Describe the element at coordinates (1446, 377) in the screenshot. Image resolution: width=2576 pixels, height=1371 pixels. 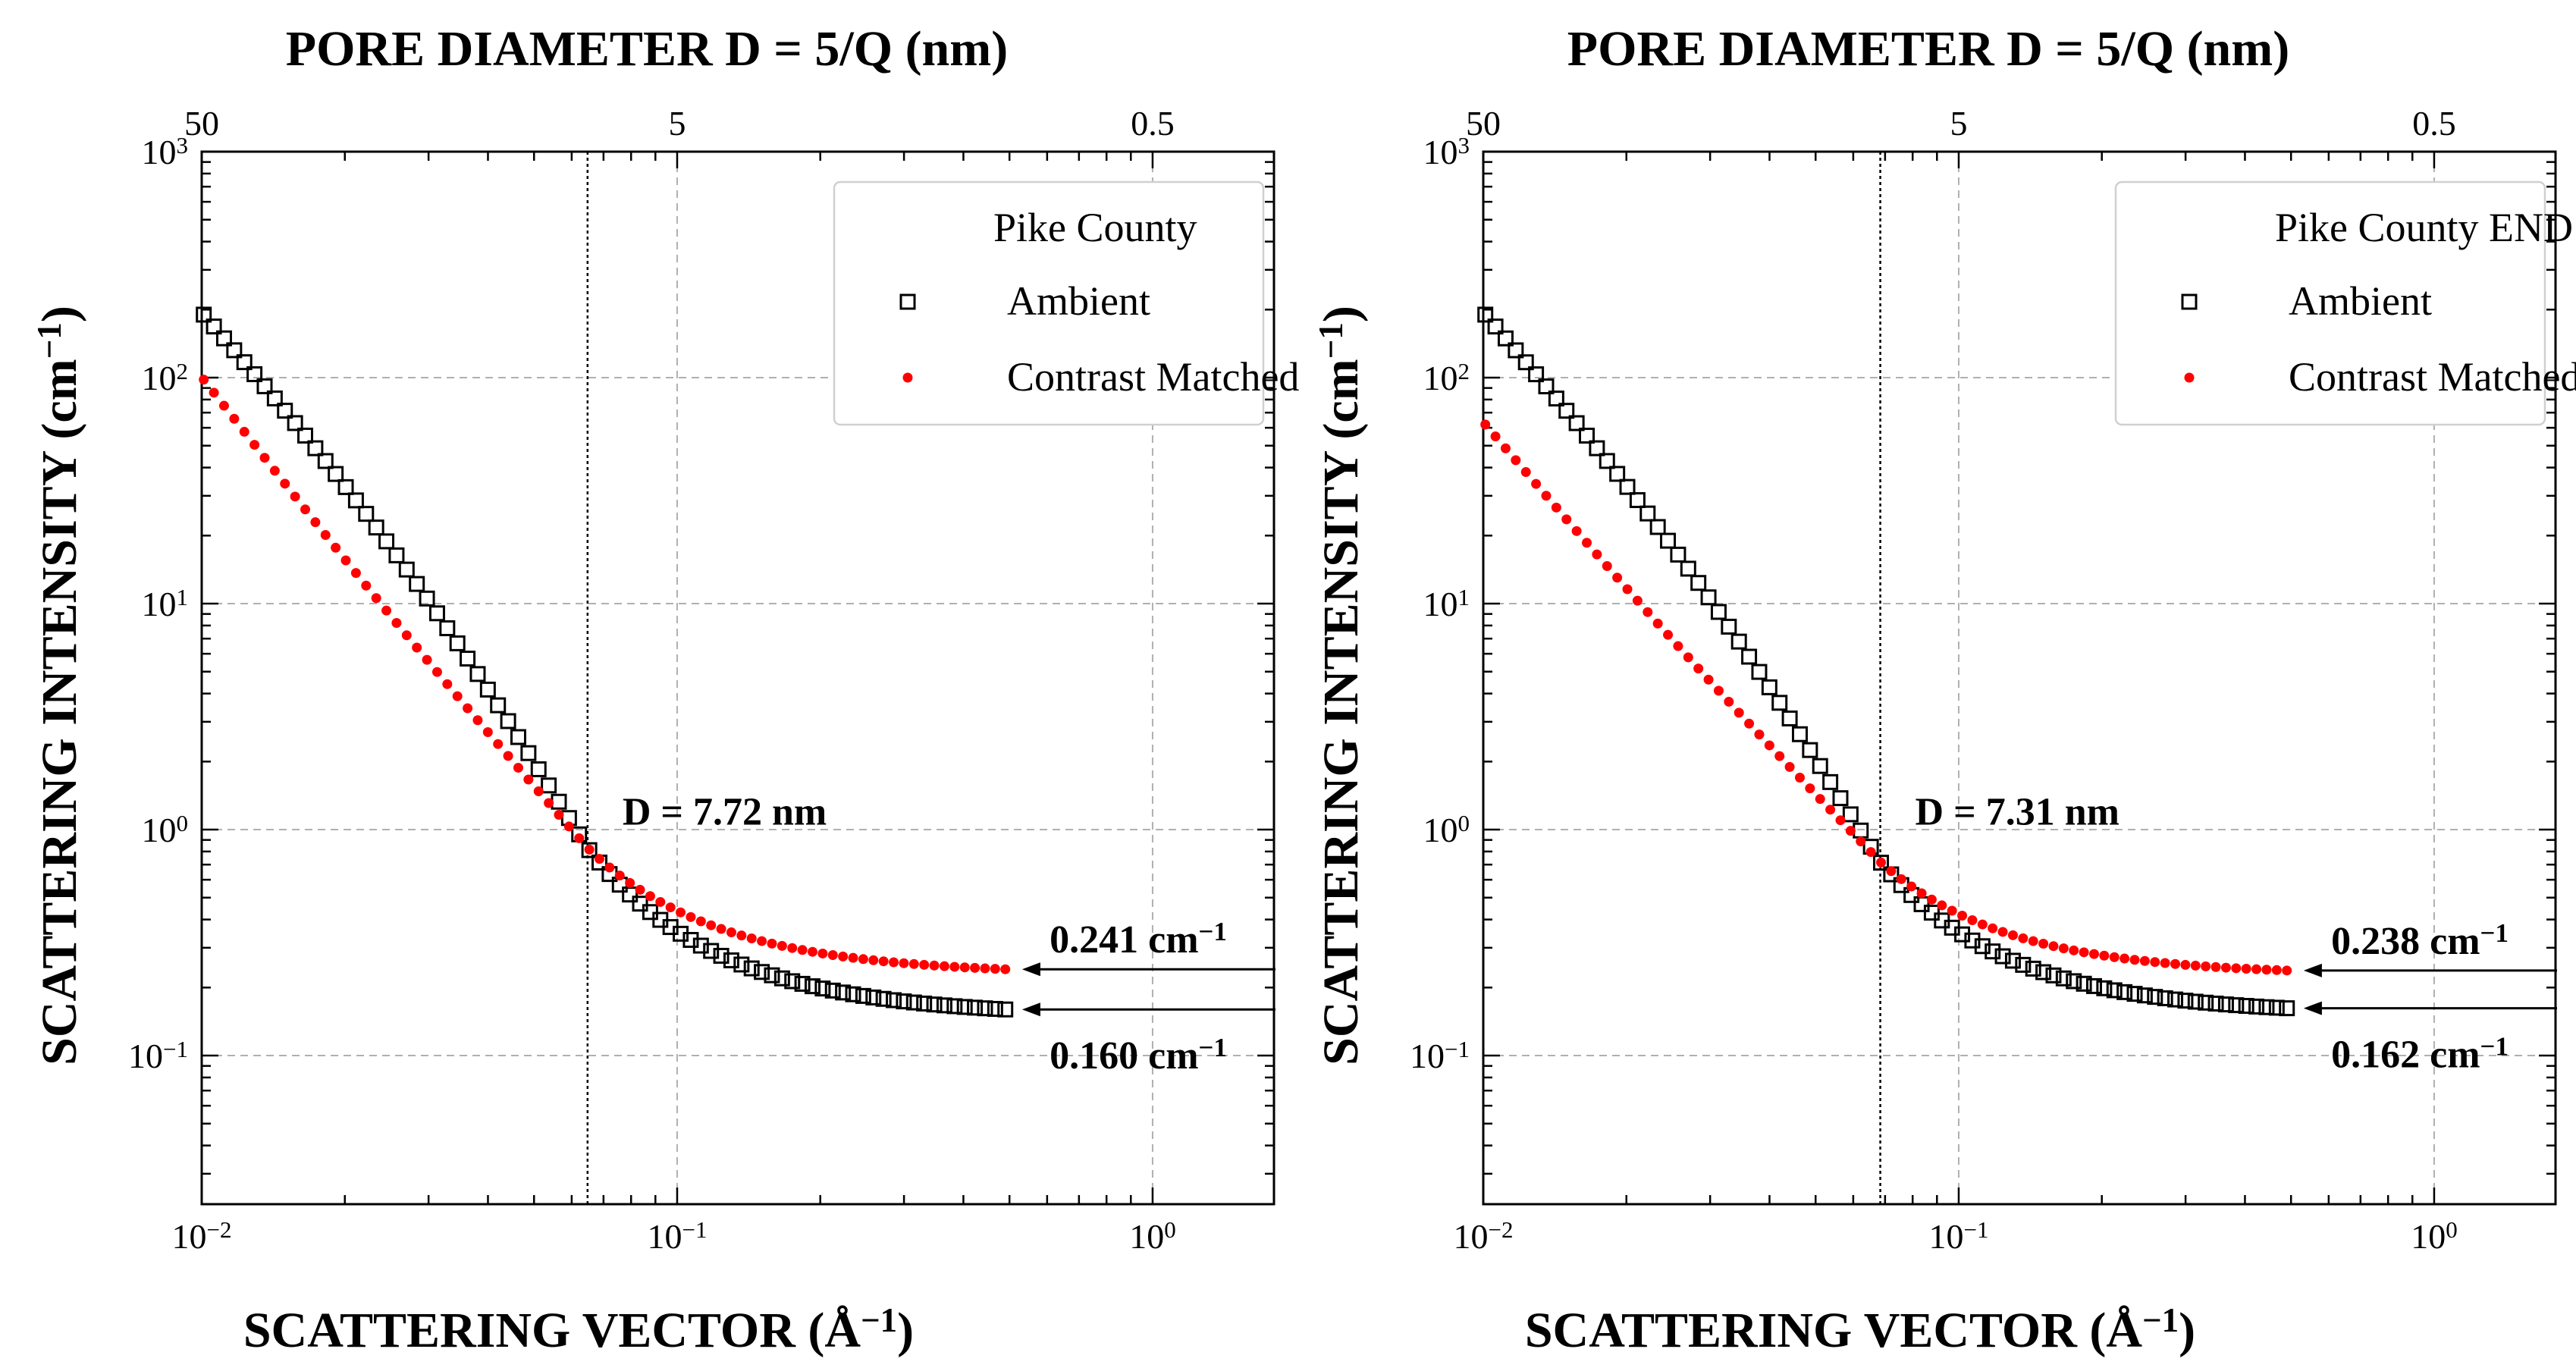
I see `y-tick-label: 10²` at that location.